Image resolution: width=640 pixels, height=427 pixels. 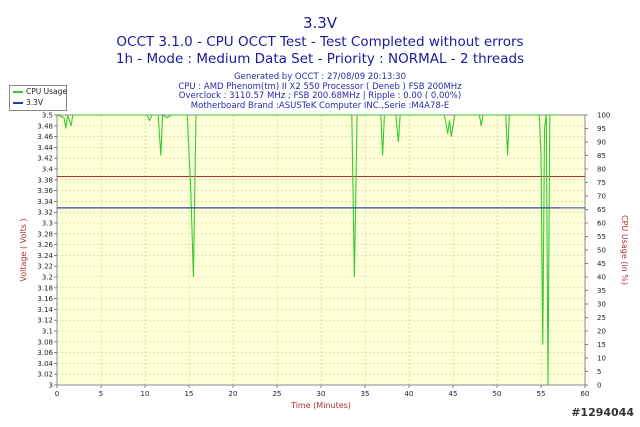 What do you see at coordinates (47, 224) in the screenshot?
I see `y-left-tick-label: 3.3` at bounding box center [47, 224].